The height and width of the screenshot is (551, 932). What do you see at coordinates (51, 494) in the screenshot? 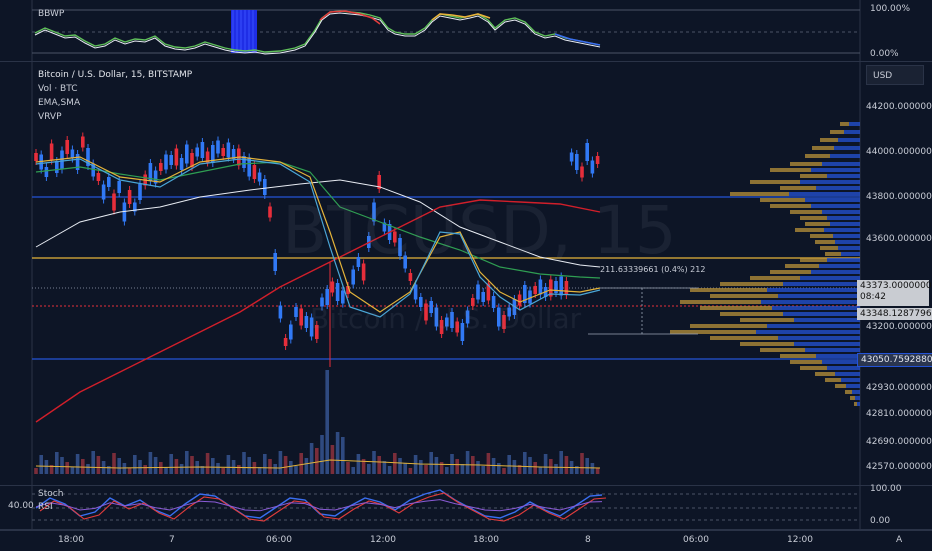
I see `stoch-label: Stoch` at bounding box center [51, 494].